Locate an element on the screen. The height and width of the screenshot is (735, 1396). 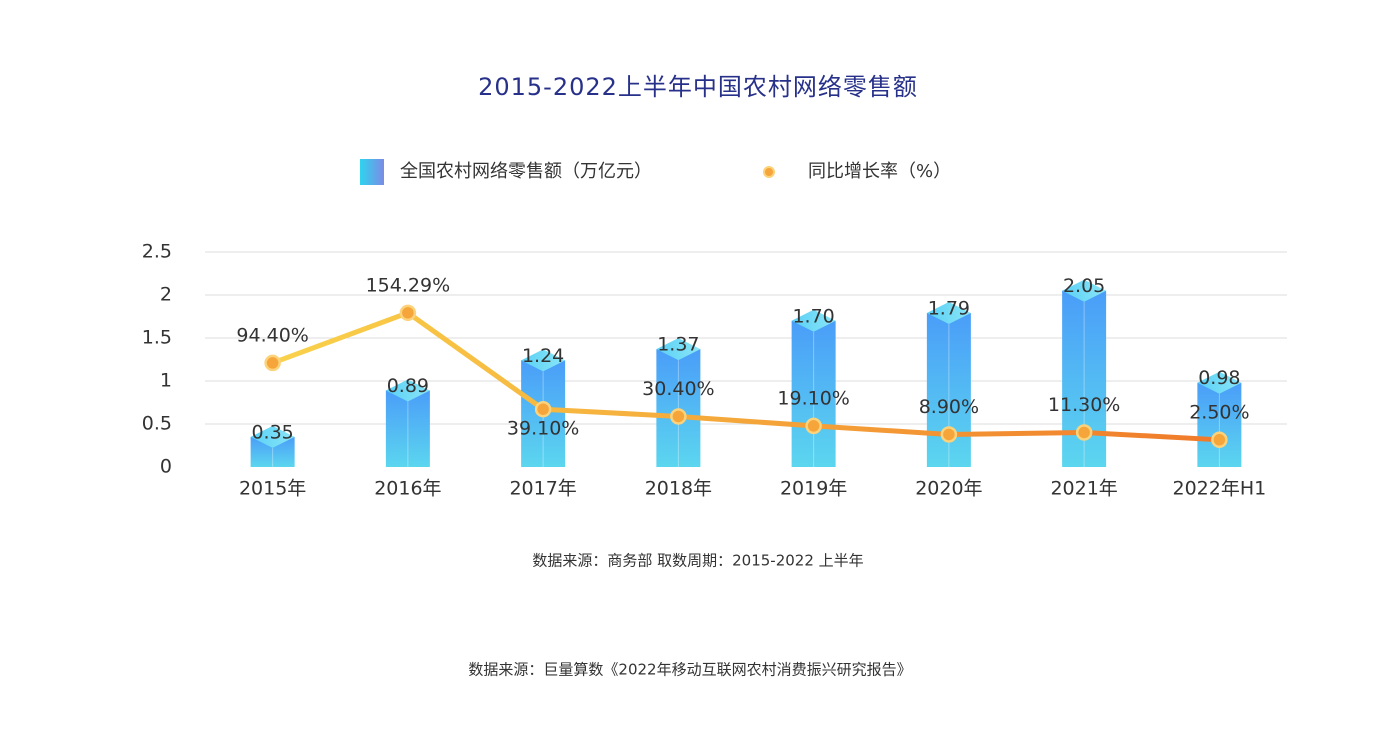
x-tick-label: 2022年H1 is located at coordinates (1220, 489).